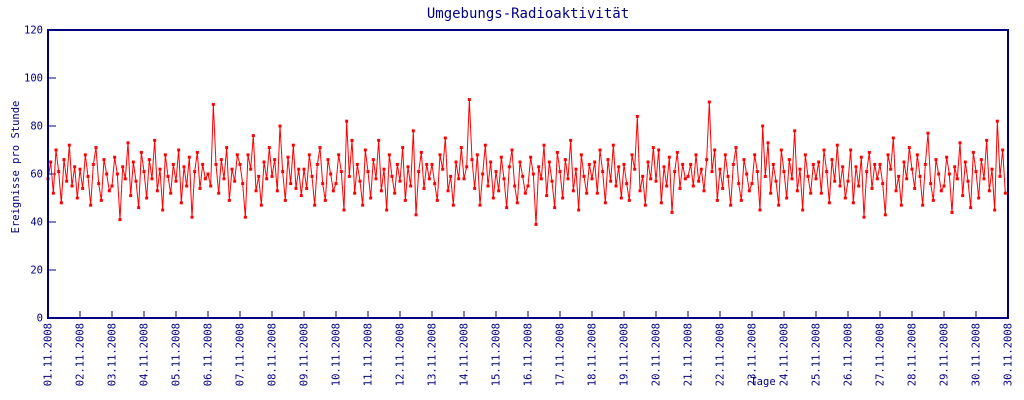  What do you see at coordinates (33, 79) in the screenshot?
I see `y-tick-label: 100` at bounding box center [33, 79].